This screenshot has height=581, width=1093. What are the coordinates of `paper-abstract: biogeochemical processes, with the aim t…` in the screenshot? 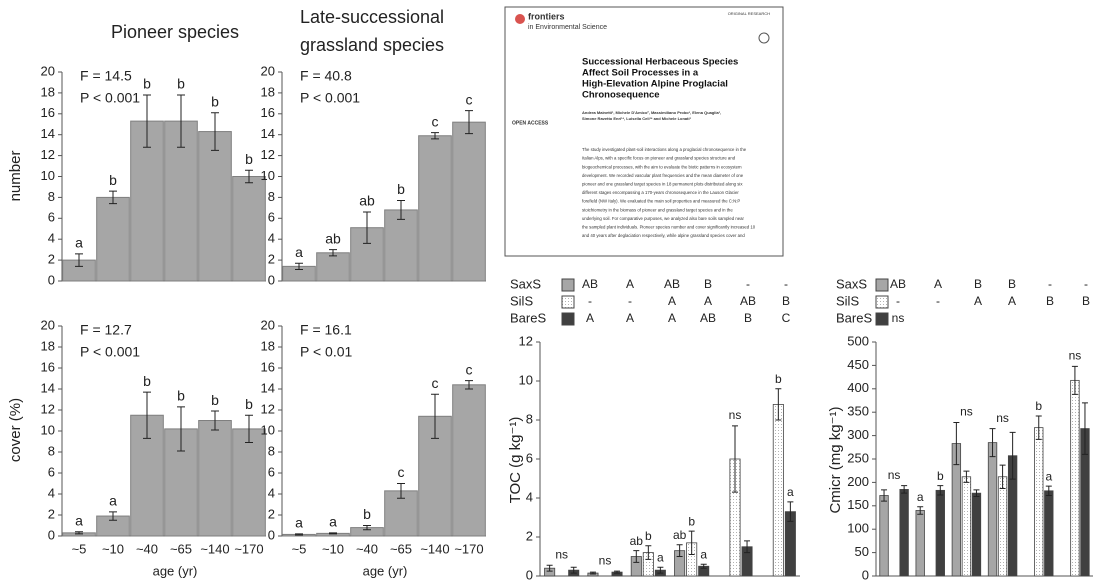 It's located at (662, 166).